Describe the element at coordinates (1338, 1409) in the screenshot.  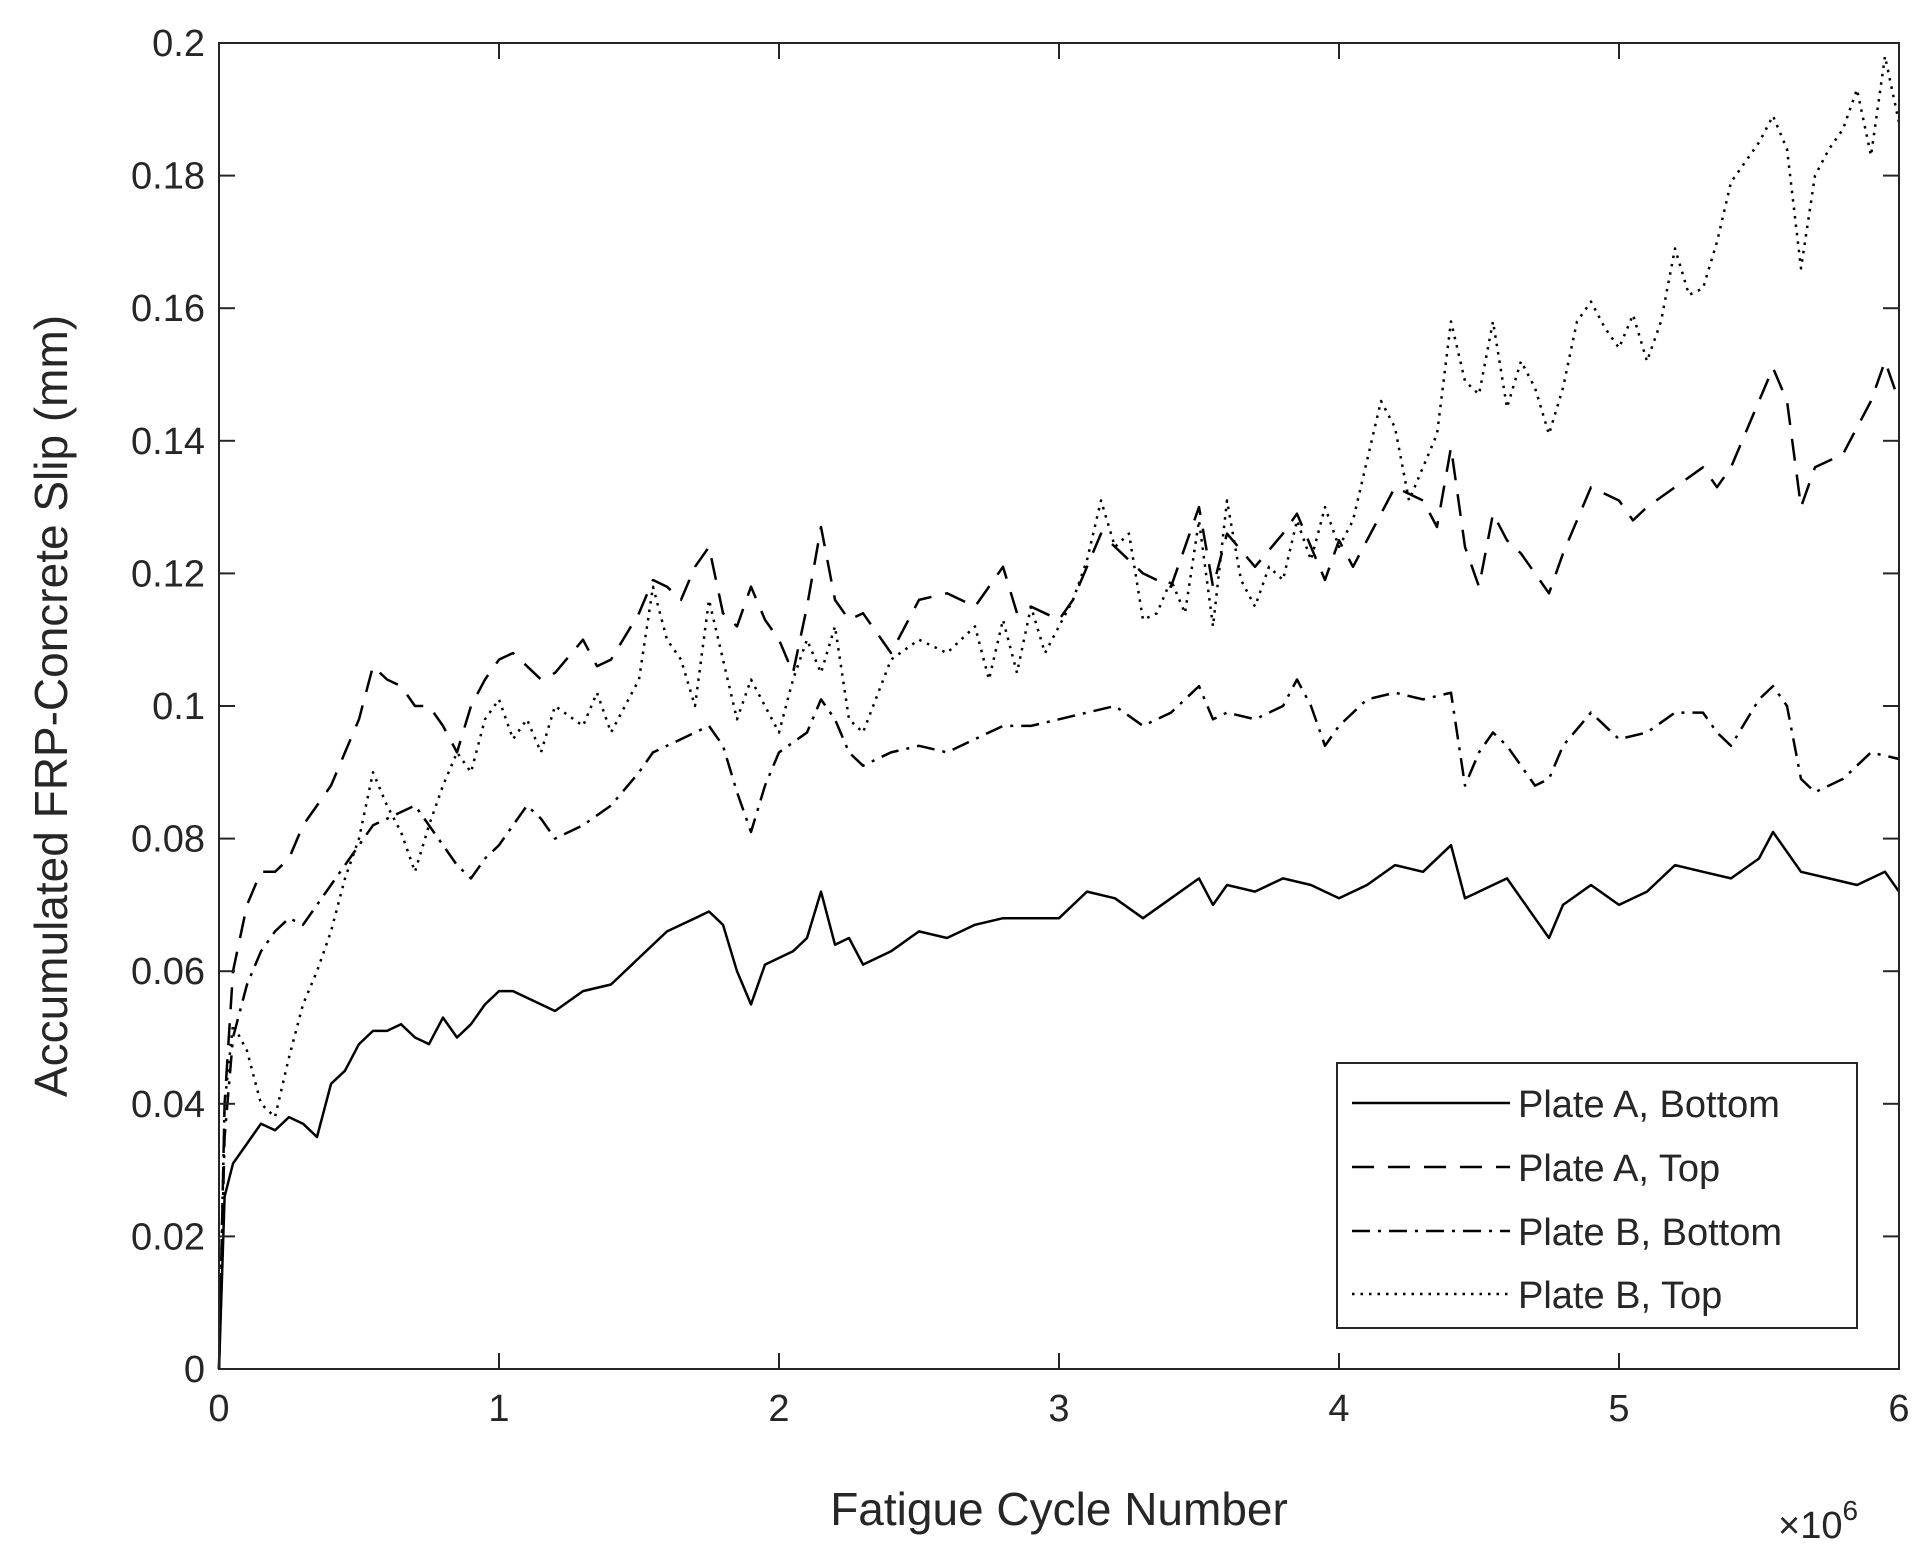
I see `x-tick-label: 4` at that location.